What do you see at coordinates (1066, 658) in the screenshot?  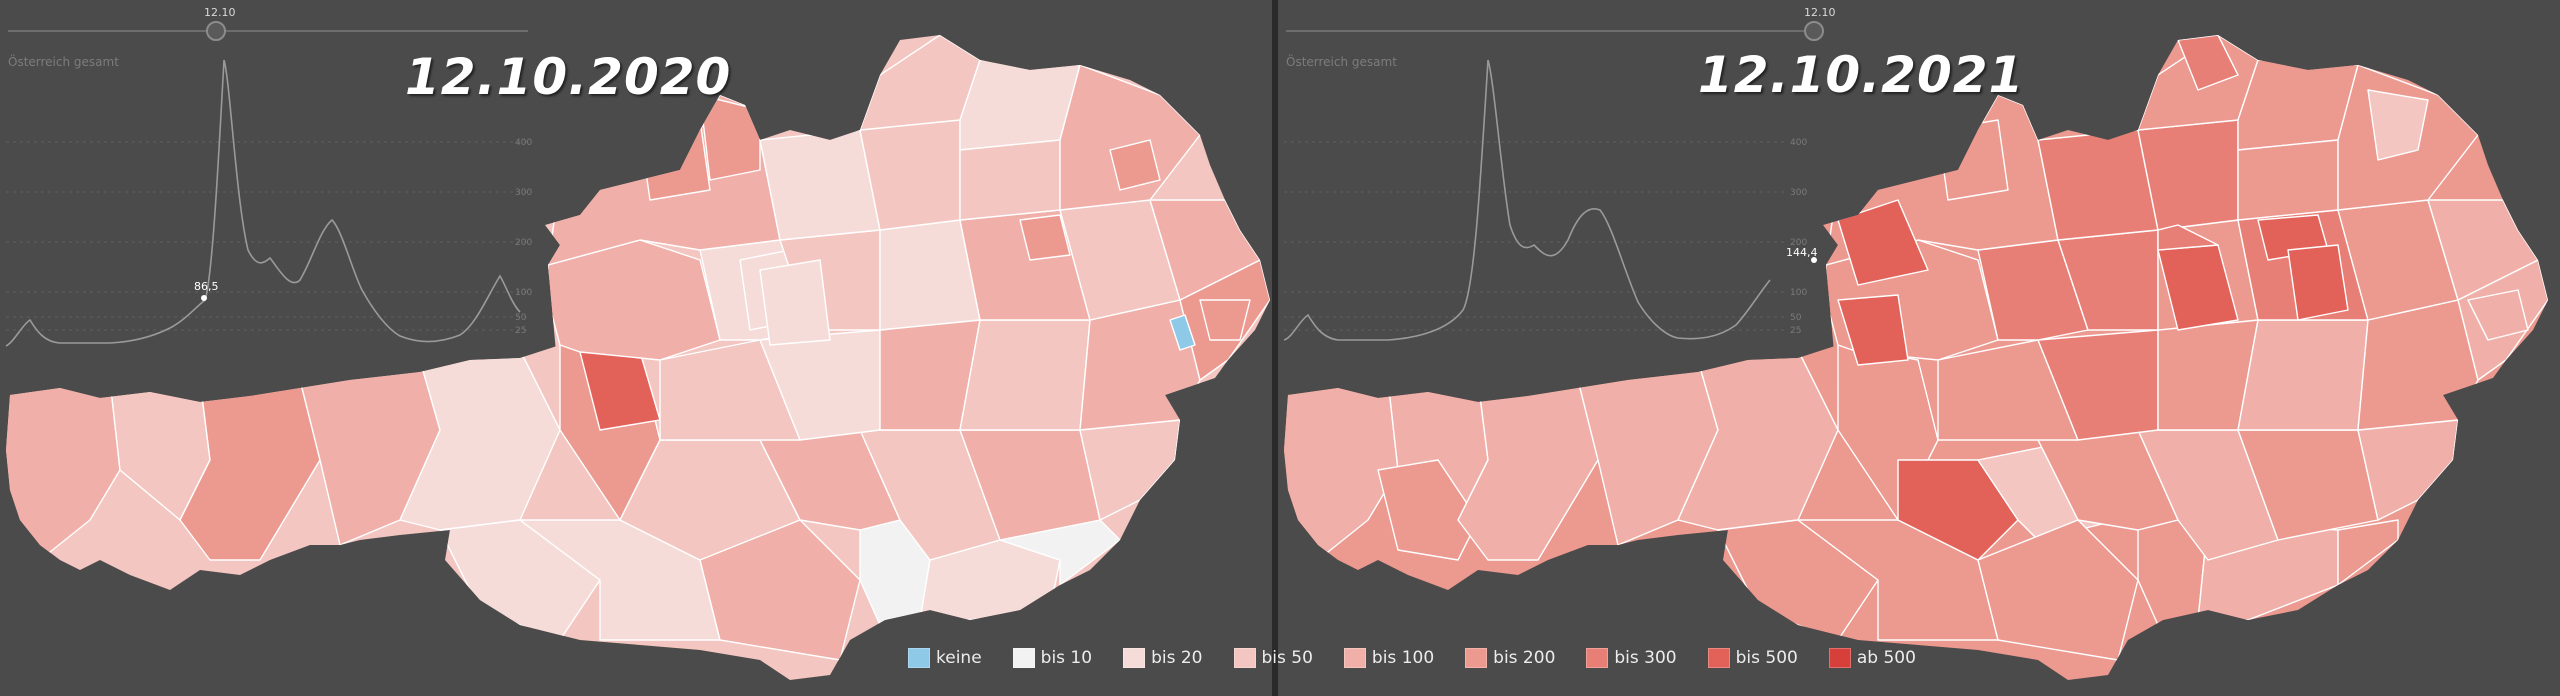 I see `legend-label: bis 10` at bounding box center [1066, 658].